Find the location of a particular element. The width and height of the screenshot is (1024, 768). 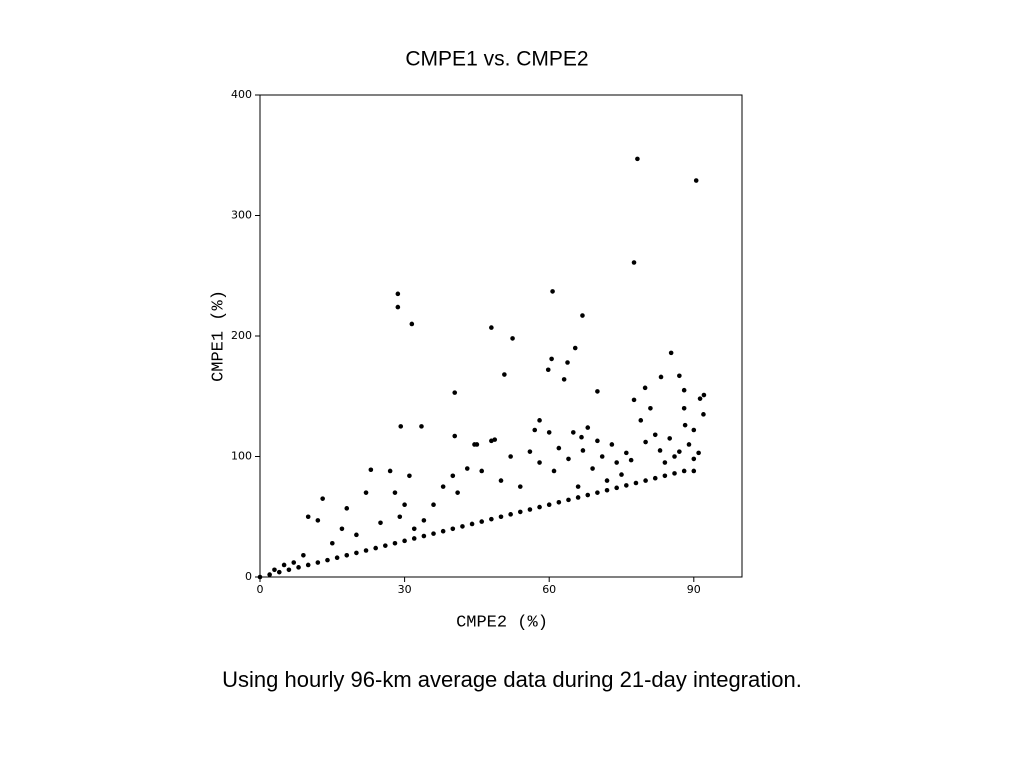

x-tick-label: 60 is located at coordinates (549, 589).